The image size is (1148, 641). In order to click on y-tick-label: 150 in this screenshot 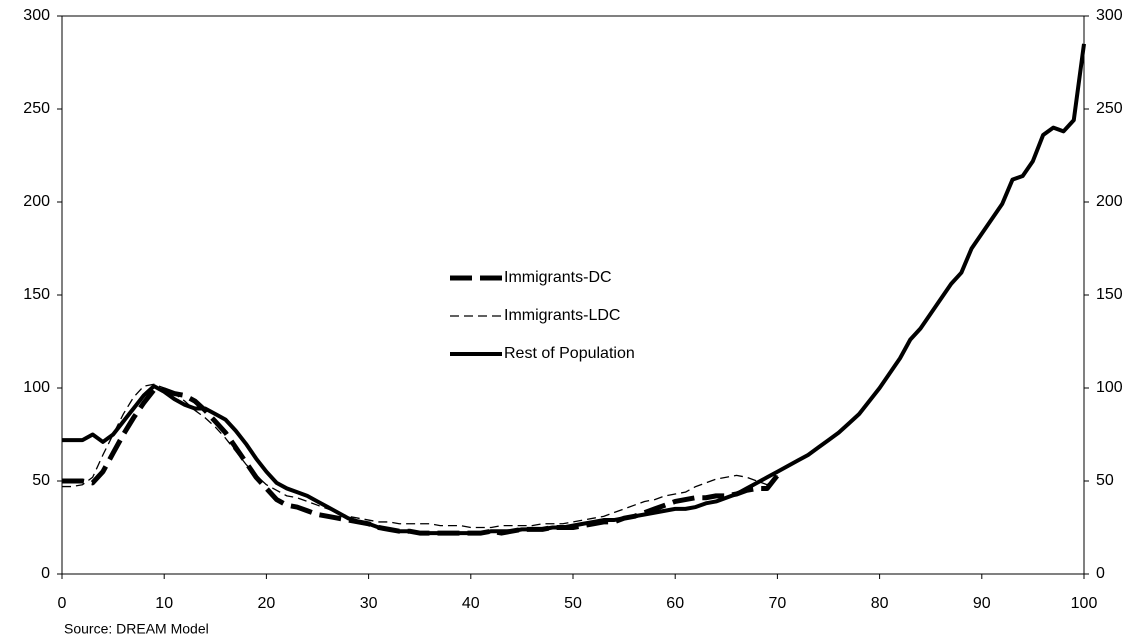, I will do `click(36, 294)`.